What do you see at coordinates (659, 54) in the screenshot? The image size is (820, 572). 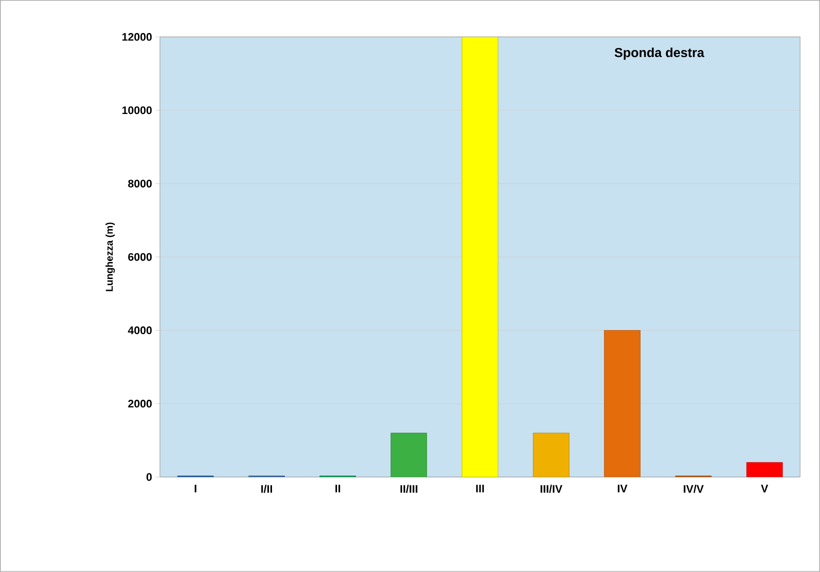 I see `text: Sponda destra` at bounding box center [659, 54].